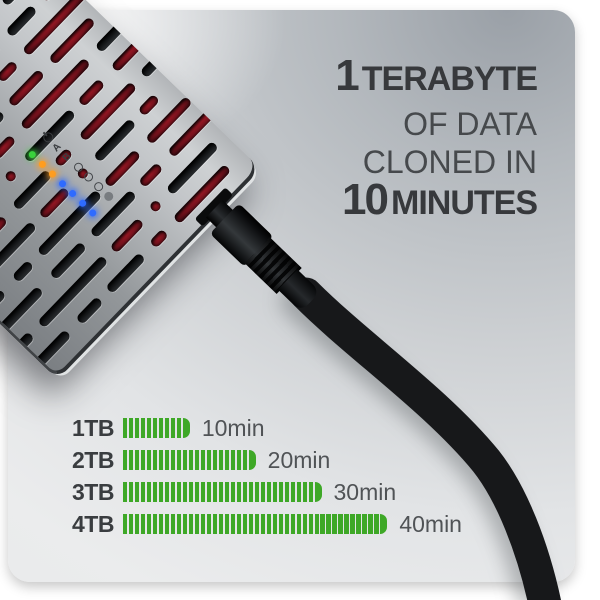 The width and height of the screenshot is (600, 600). Describe the element at coordinates (449, 79) in the screenshot. I see `headline-word-terabyte: TERABYTE` at that location.